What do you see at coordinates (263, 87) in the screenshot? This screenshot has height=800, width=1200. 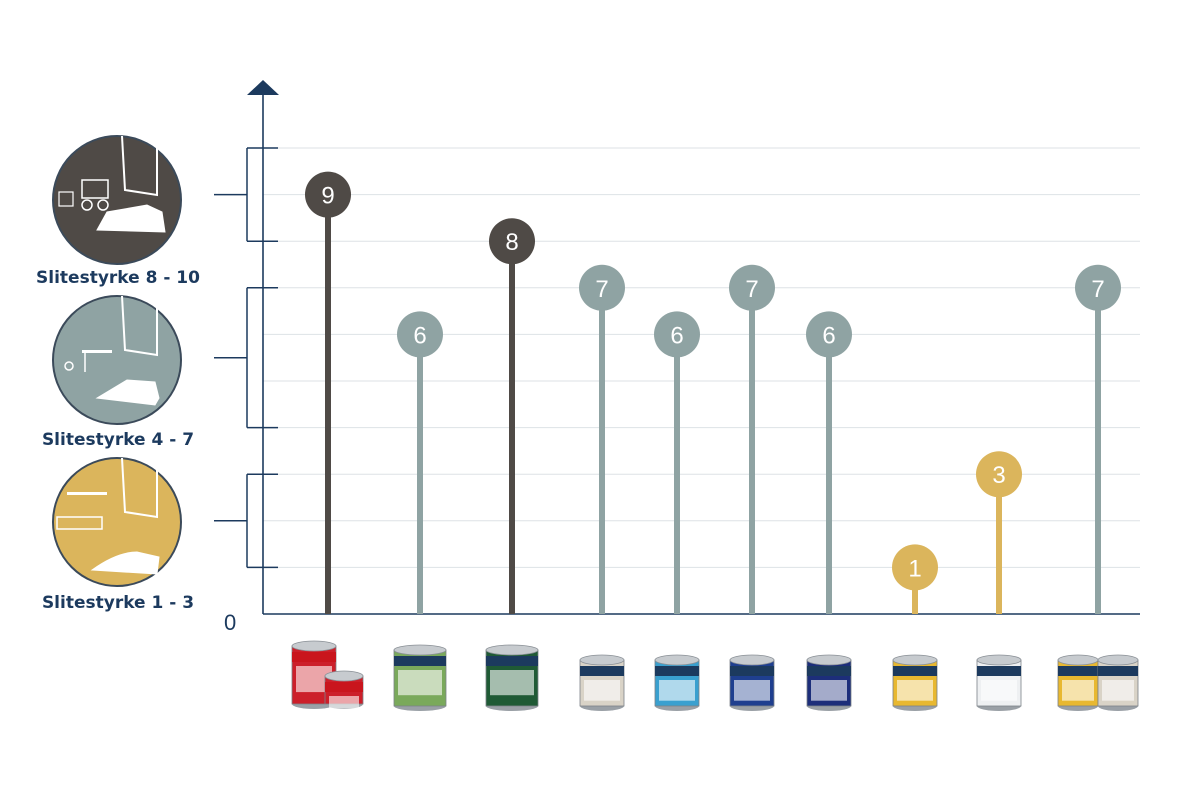 I see `y-axis-arrow` at bounding box center [263, 87].